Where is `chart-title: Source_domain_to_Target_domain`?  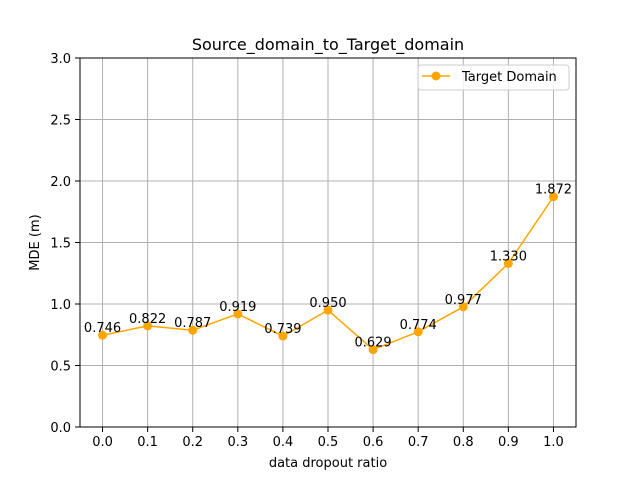 chart-title: Source_domain_to_Target_domain is located at coordinates (328, 45).